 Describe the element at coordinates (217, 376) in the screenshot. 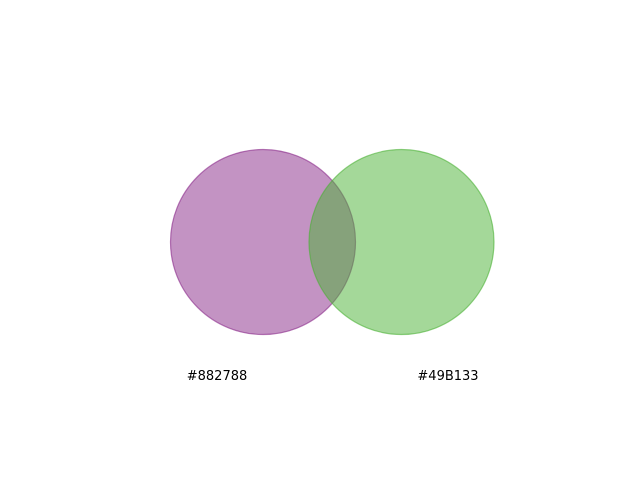

I see `set-a-label: #882788` at that location.